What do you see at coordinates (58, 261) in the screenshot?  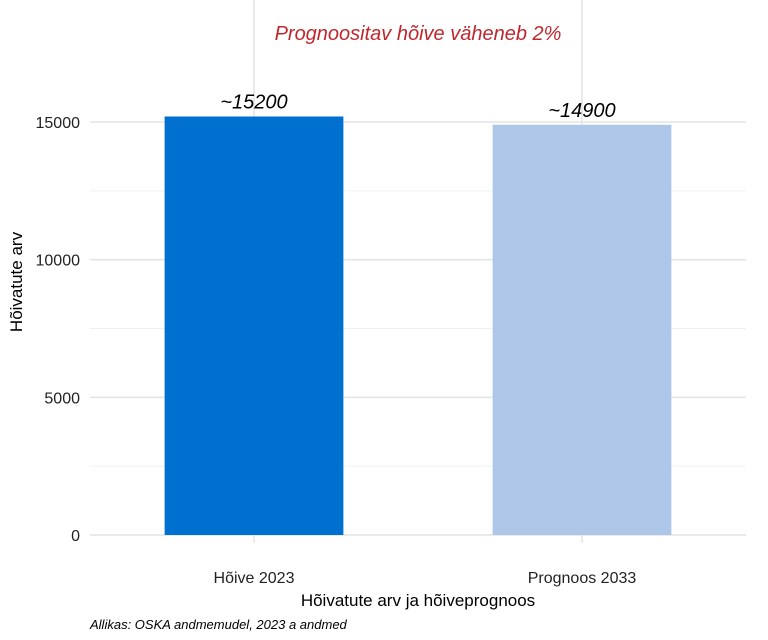 I see `y-tick-label: 10000` at bounding box center [58, 261].